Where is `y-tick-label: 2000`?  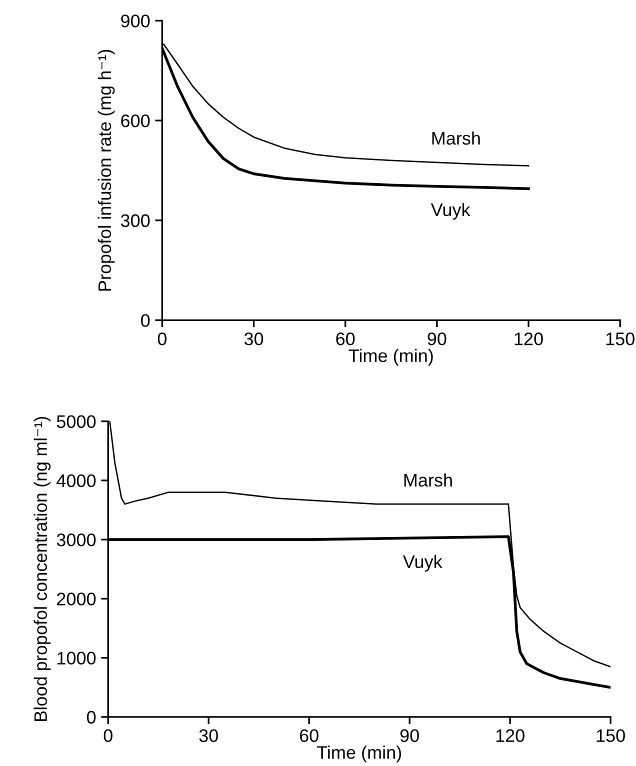 y-tick-label: 2000 is located at coordinates (76, 599).